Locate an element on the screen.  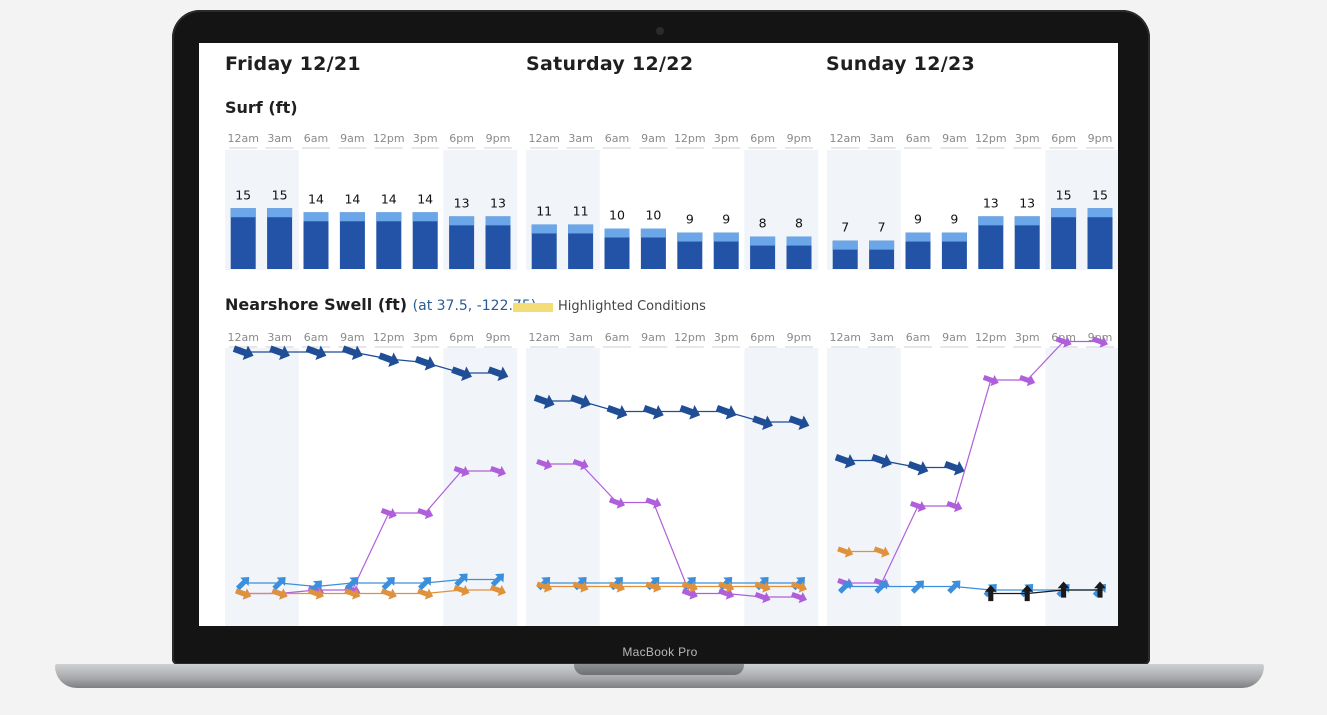
surf-tick-label: 6pm is located at coordinates (1063, 138).